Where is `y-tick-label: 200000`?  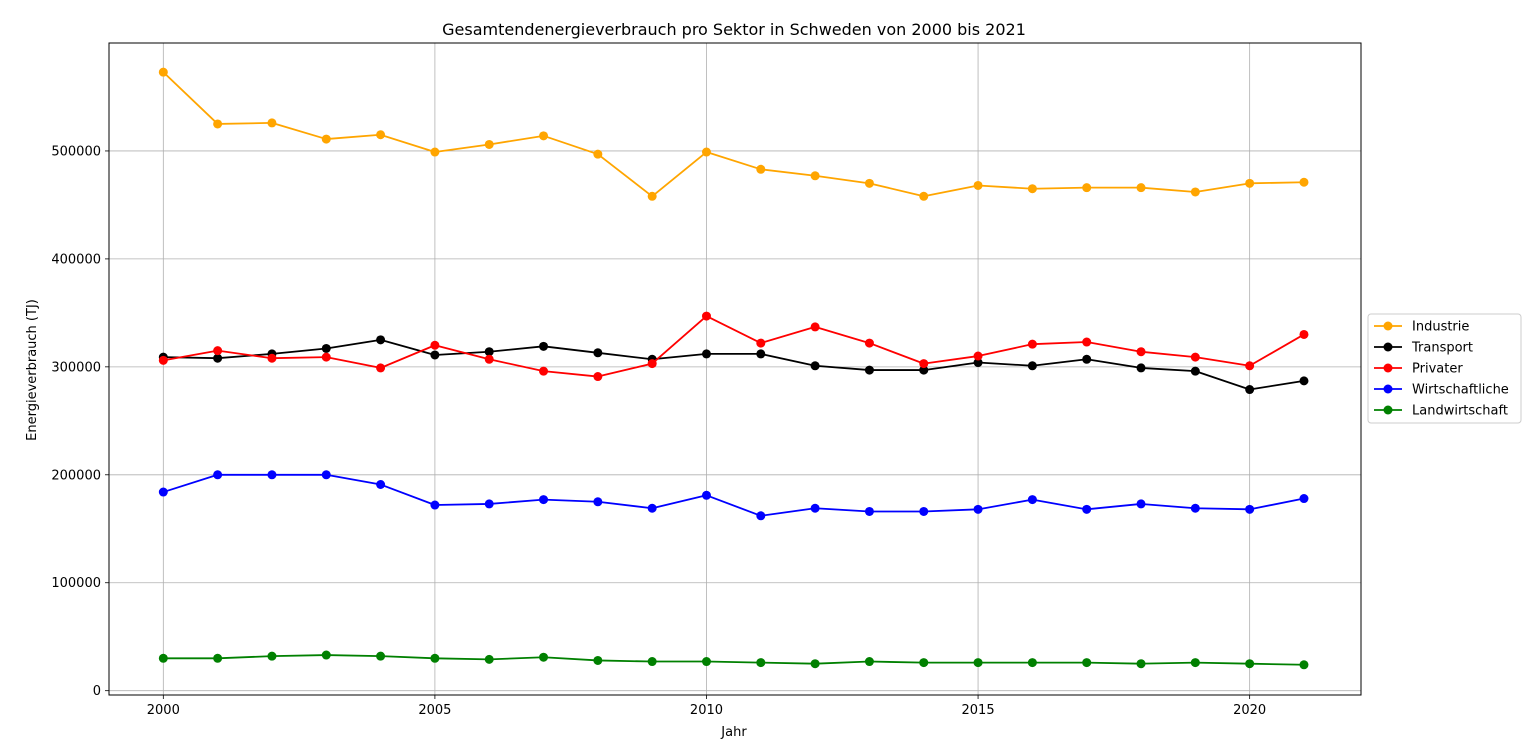 y-tick-label: 200000 is located at coordinates (76, 475).